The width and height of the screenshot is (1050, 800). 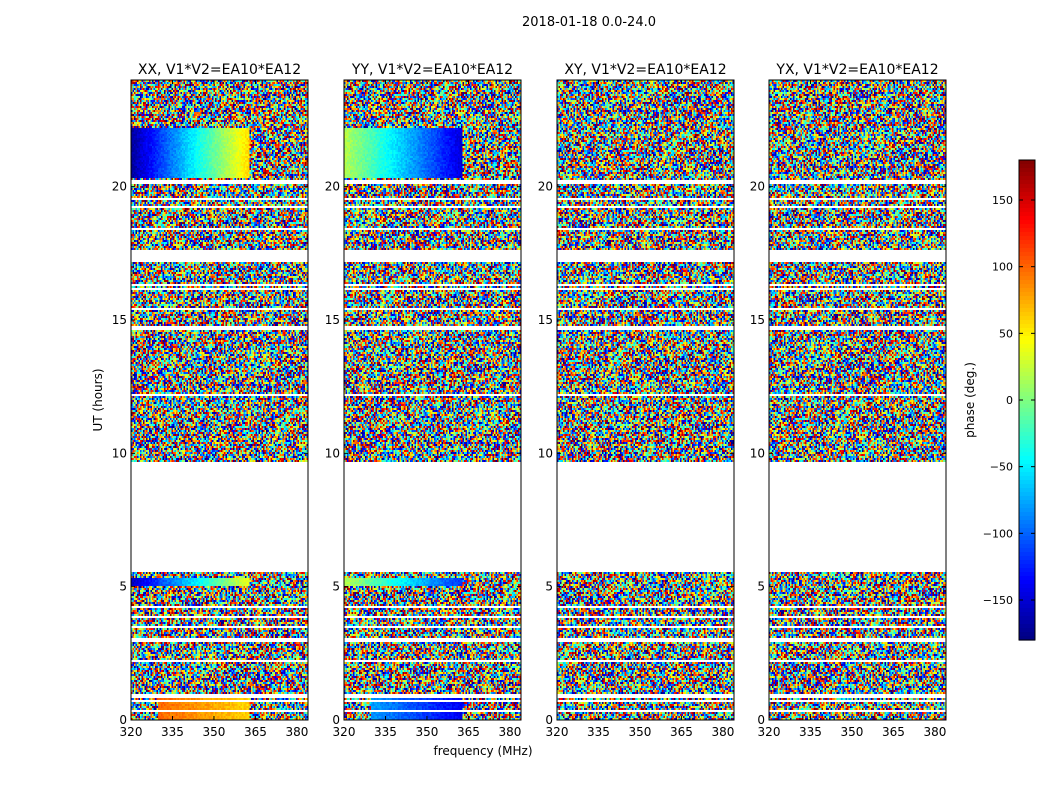 What do you see at coordinates (1009, 400) in the screenshot?
I see `colorbar-tick-label: 0` at bounding box center [1009, 400].